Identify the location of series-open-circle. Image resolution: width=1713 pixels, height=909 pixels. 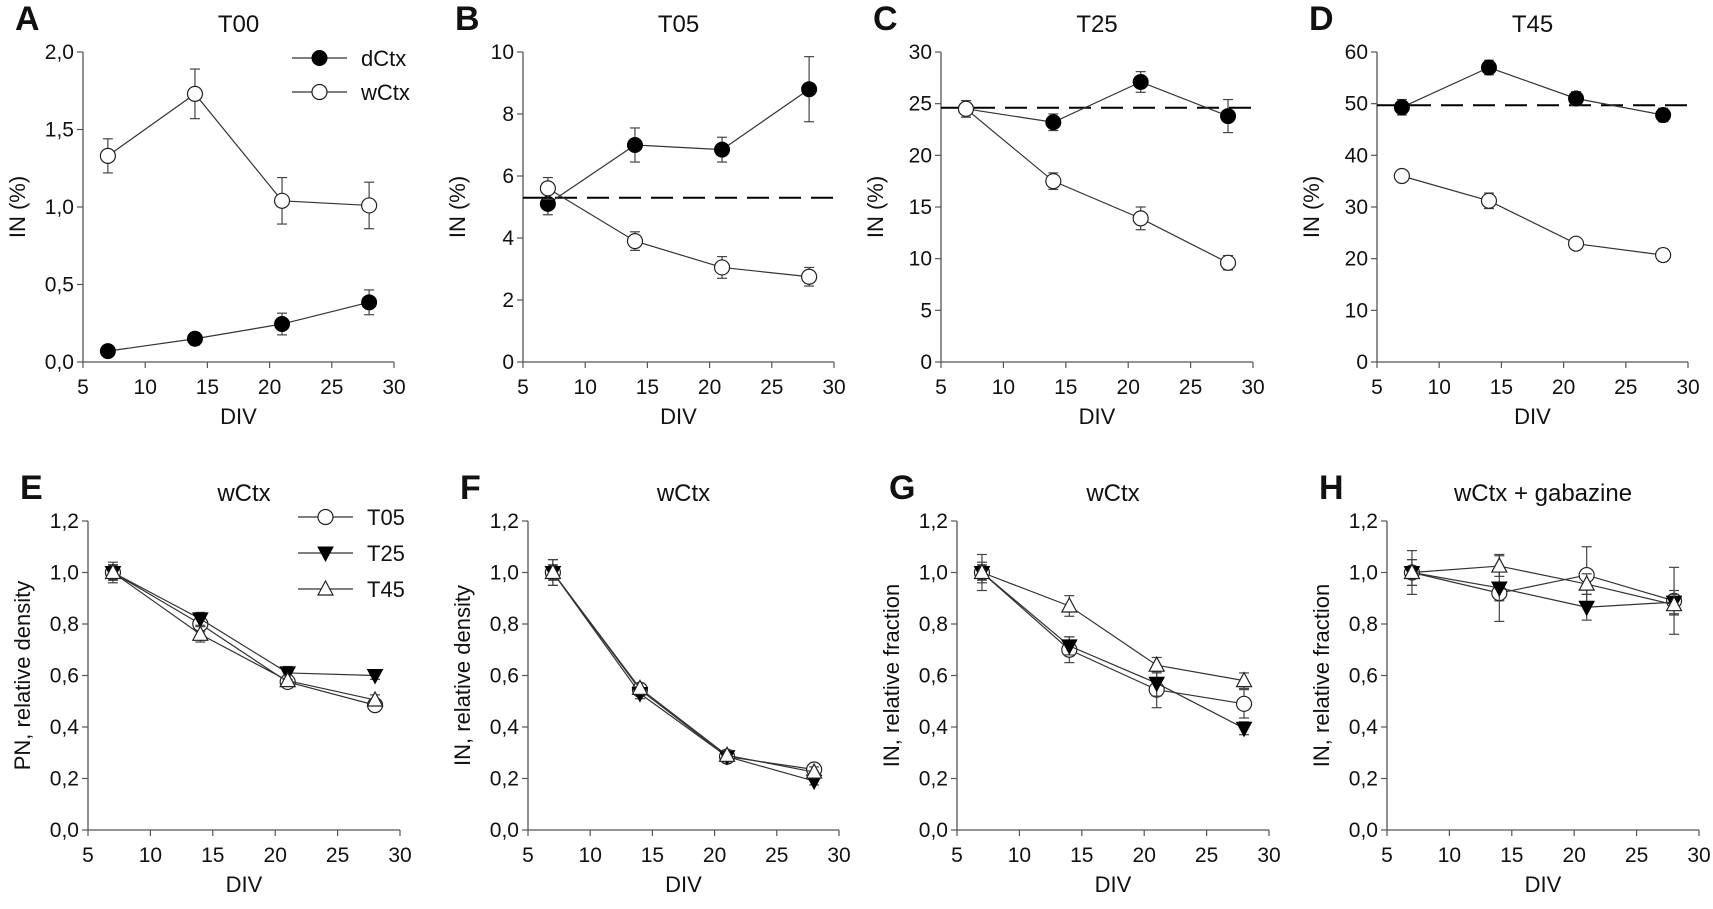
(1543, 590).